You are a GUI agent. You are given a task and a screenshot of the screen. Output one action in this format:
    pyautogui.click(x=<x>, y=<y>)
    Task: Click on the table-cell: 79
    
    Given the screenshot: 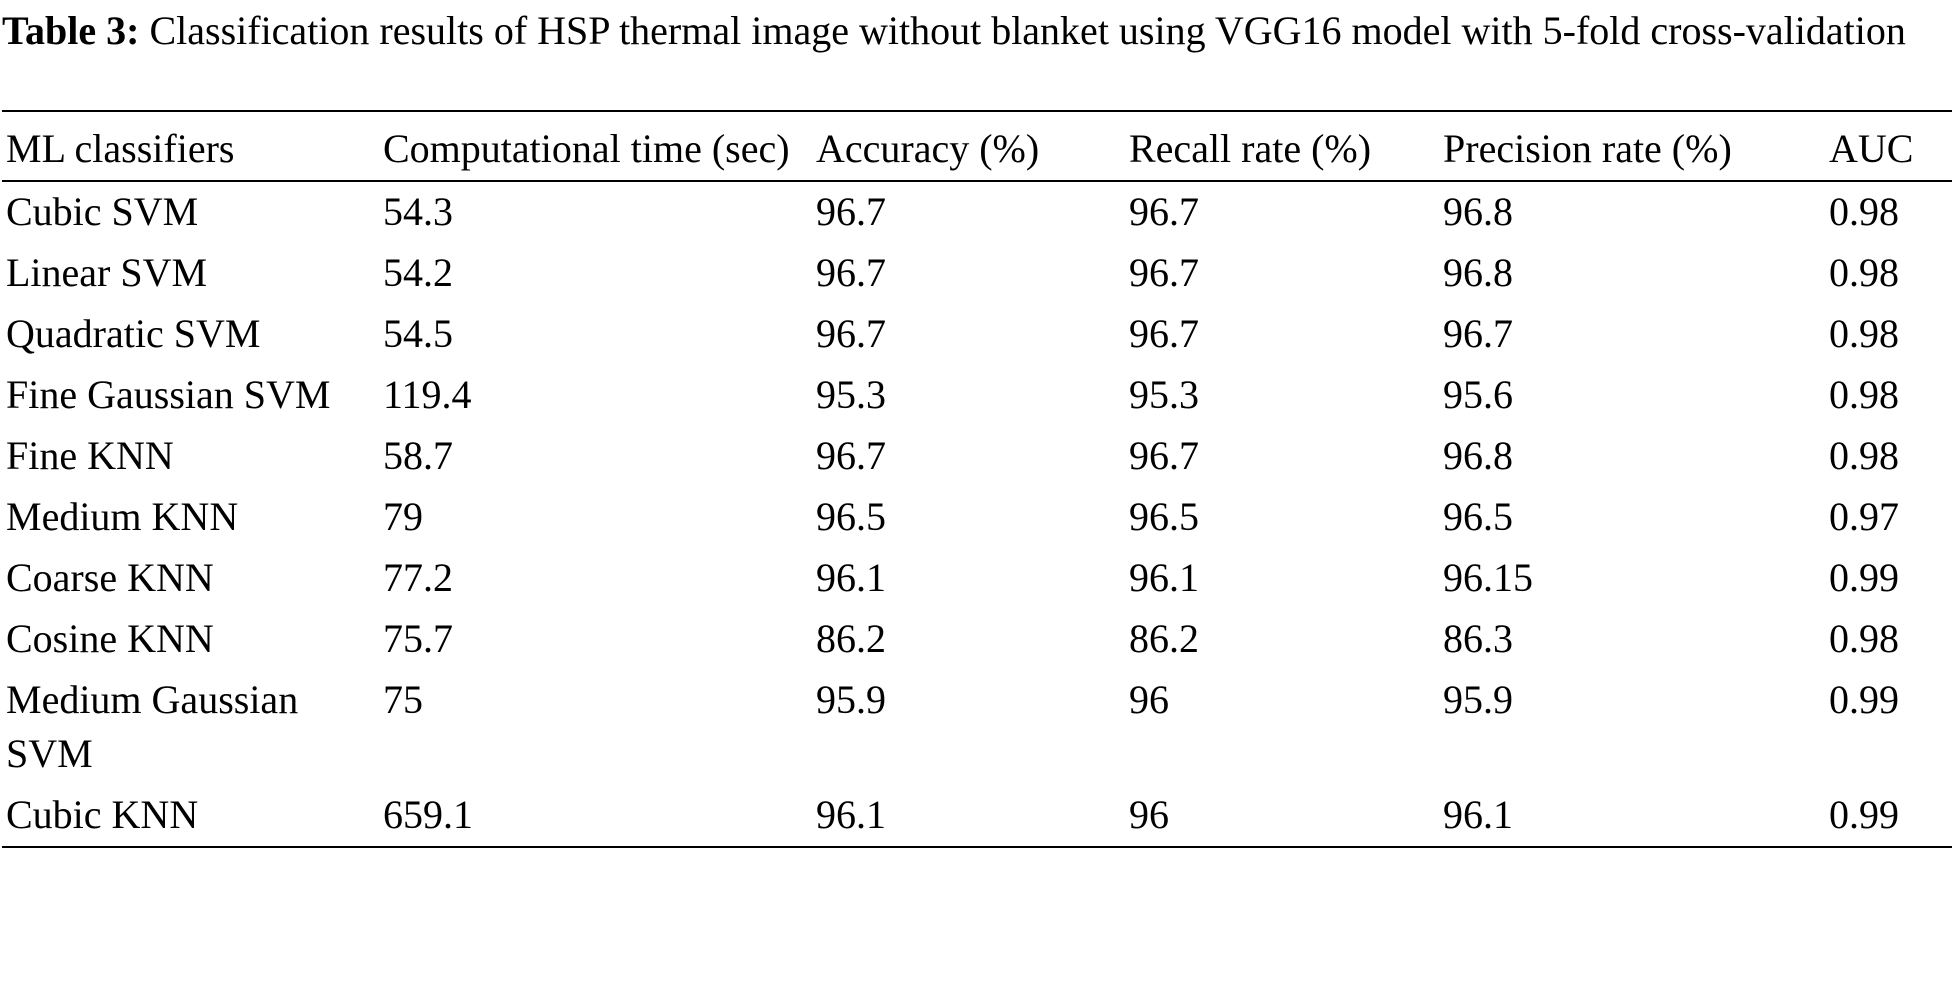 What is the action you would take?
    pyautogui.click(x=403, y=516)
    